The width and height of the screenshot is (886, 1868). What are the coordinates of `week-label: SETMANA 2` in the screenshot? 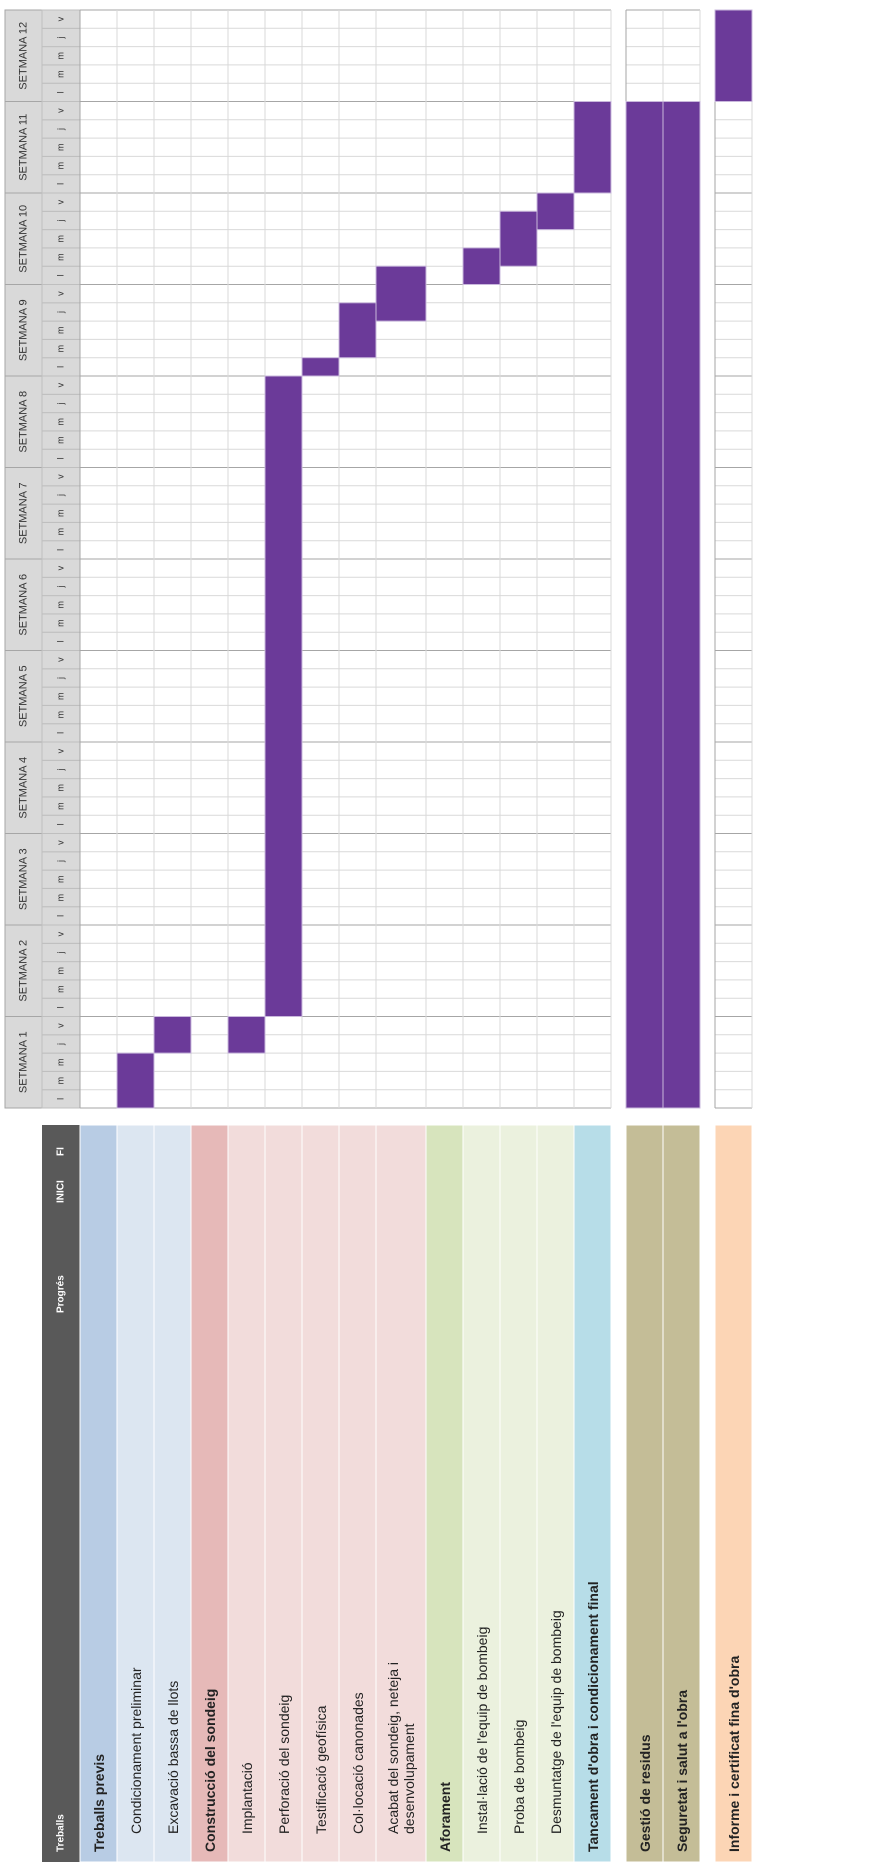 It's located at (23, 971).